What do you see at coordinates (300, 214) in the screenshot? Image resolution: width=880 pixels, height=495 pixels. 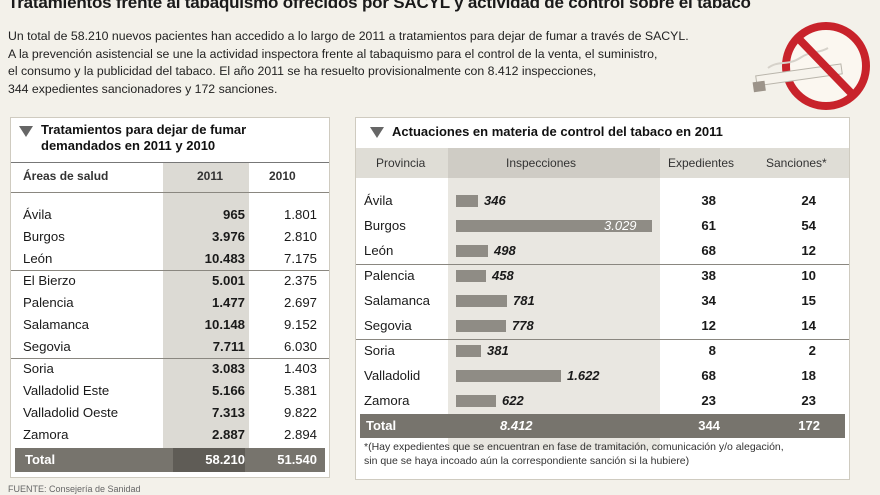 I see `value-2010: 1.801` at bounding box center [300, 214].